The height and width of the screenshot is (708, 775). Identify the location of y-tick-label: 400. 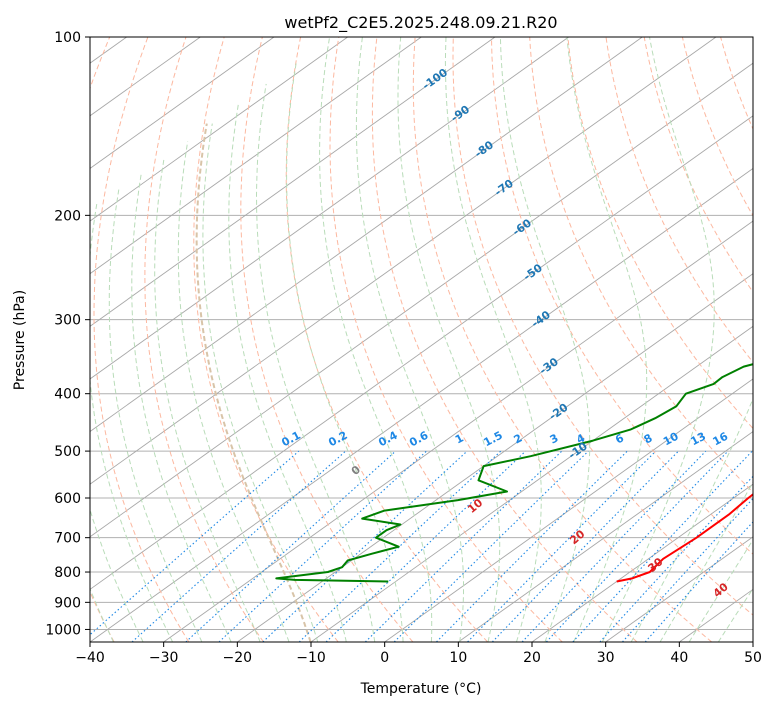
(67, 395).